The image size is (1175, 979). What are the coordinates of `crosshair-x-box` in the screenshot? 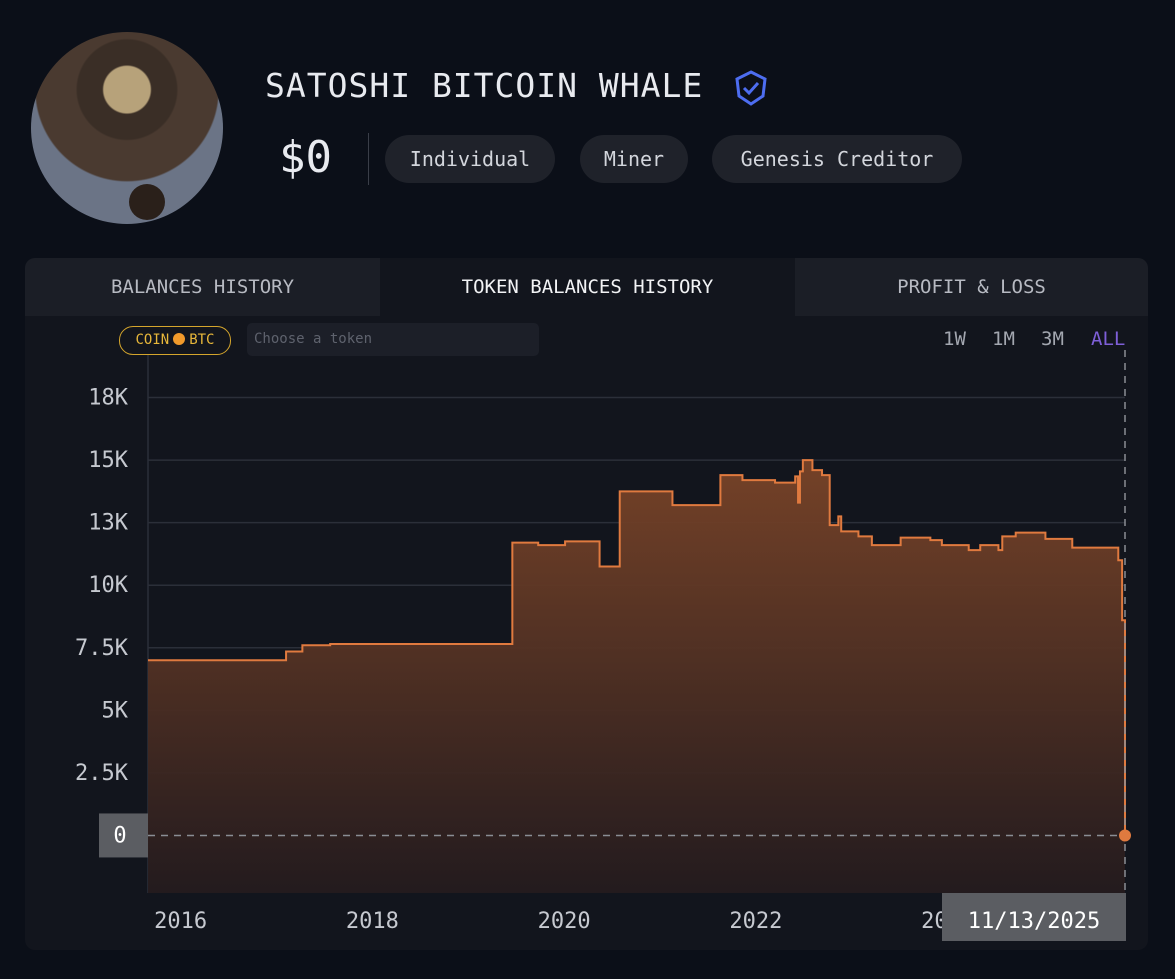 It's located at (1034, 917).